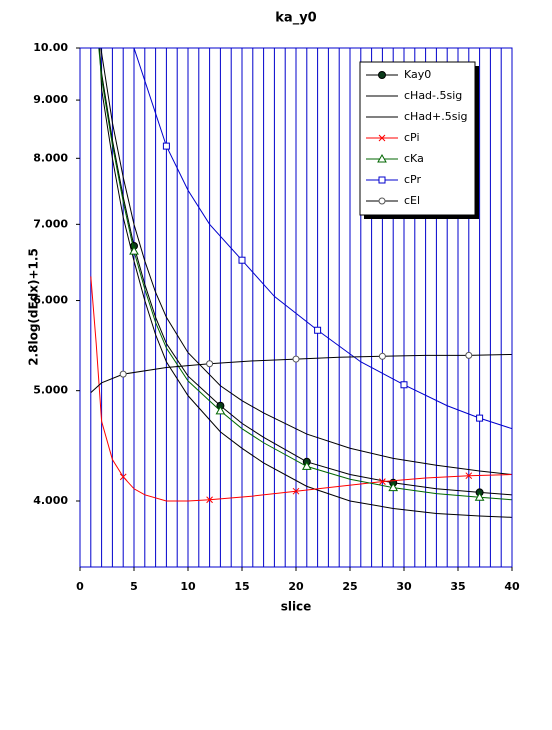  What do you see at coordinates (414, 158) in the screenshot?
I see `legend-label: cKa` at bounding box center [414, 158].